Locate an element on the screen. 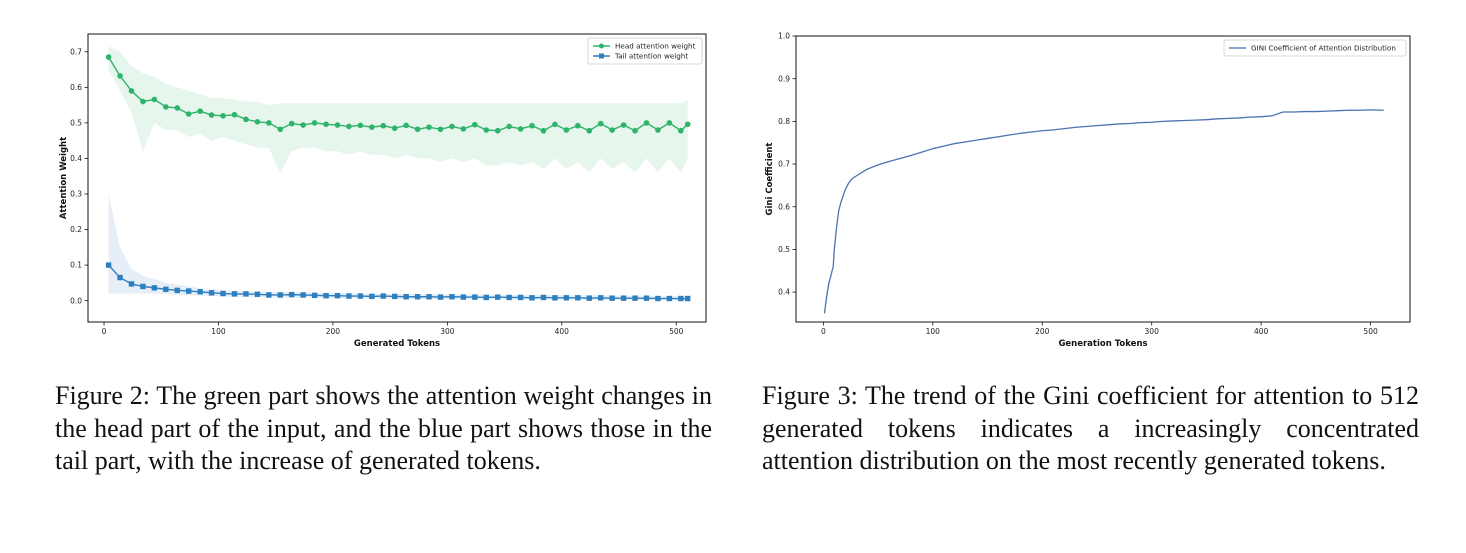 This screenshot has width=1466, height=553. y-axis-label: Gini Coefficient is located at coordinates (770, 179).